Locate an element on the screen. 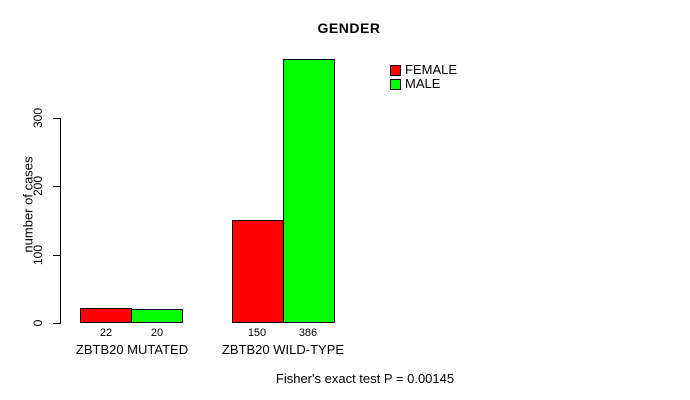 The height and width of the screenshot is (400, 690). category-label-zbtb20-wild-type: ZBTB20 WILD-TYPE is located at coordinates (283, 349).